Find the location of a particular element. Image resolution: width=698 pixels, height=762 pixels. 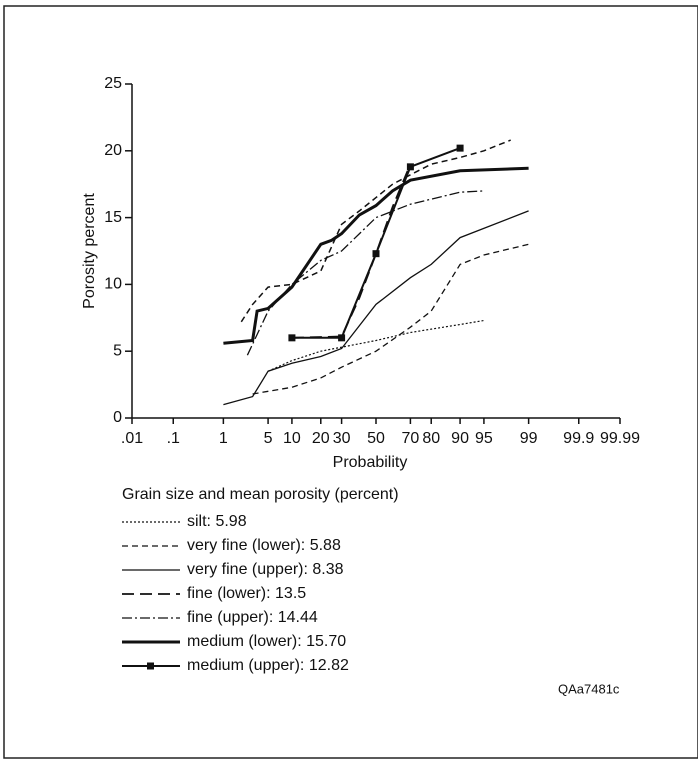

x-tick-label: 95 is located at coordinates (484, 438).